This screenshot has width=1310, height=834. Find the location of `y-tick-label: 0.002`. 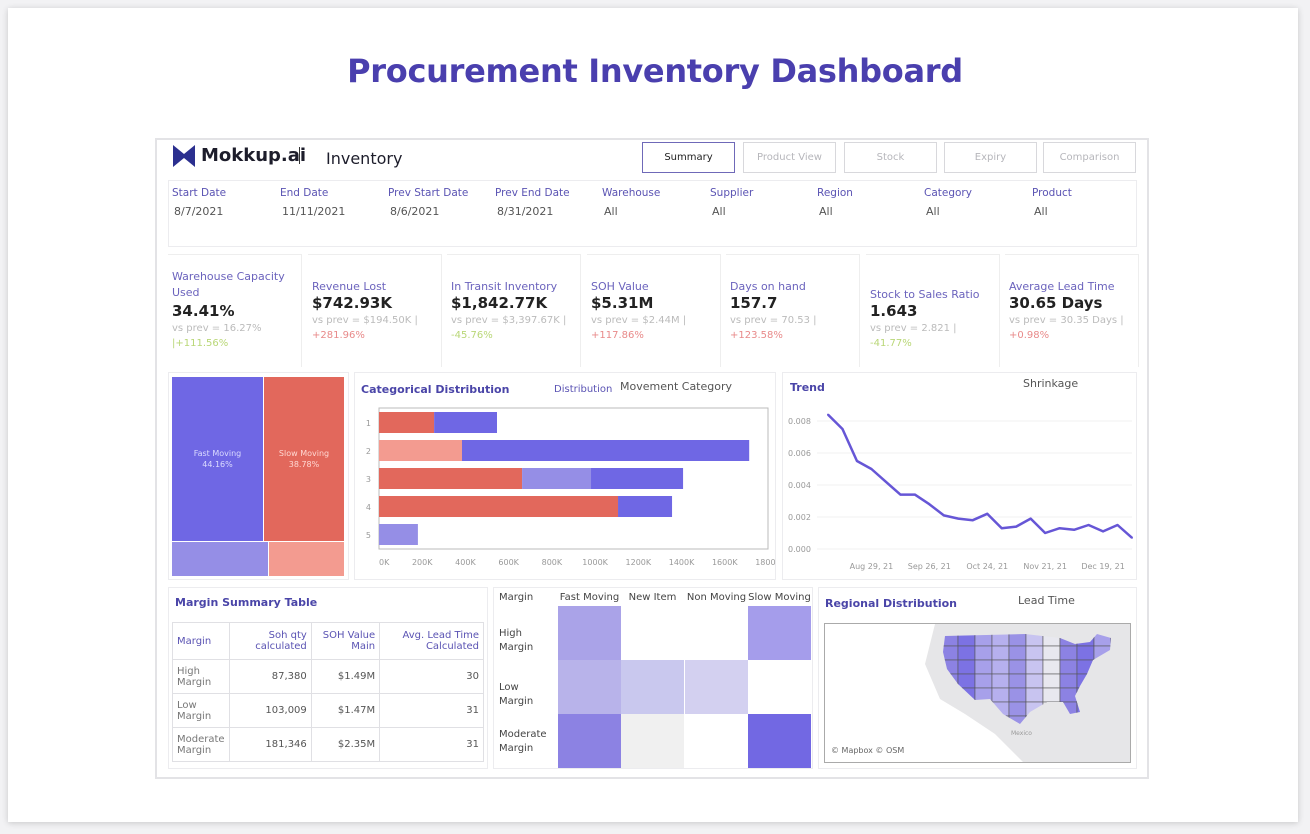

y-tick-label: 0.002 is located at coordinates (799, 517).